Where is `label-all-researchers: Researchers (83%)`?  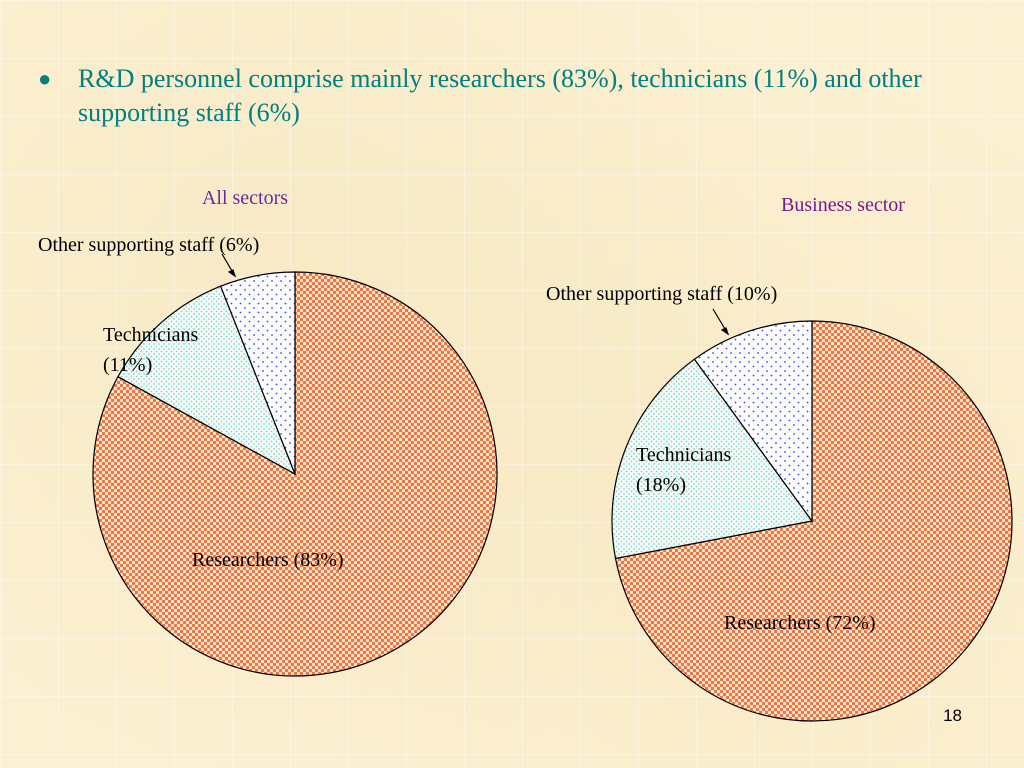
label-all-researchers: Researchers (83%) is located at coordinates (268, 560).